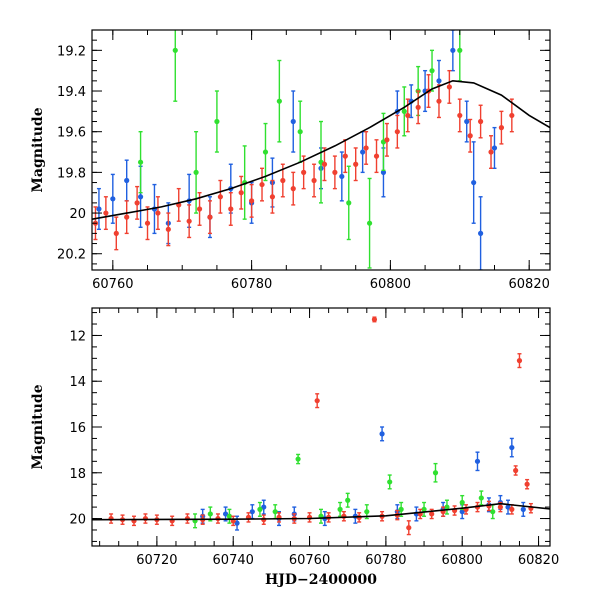 The height and width of the screenshot is (600, 600). What do you see at coordinates (77, 336) in the screenshot?
I see `bottom-y-tick-label: 12` at bounding box center [77, 336].